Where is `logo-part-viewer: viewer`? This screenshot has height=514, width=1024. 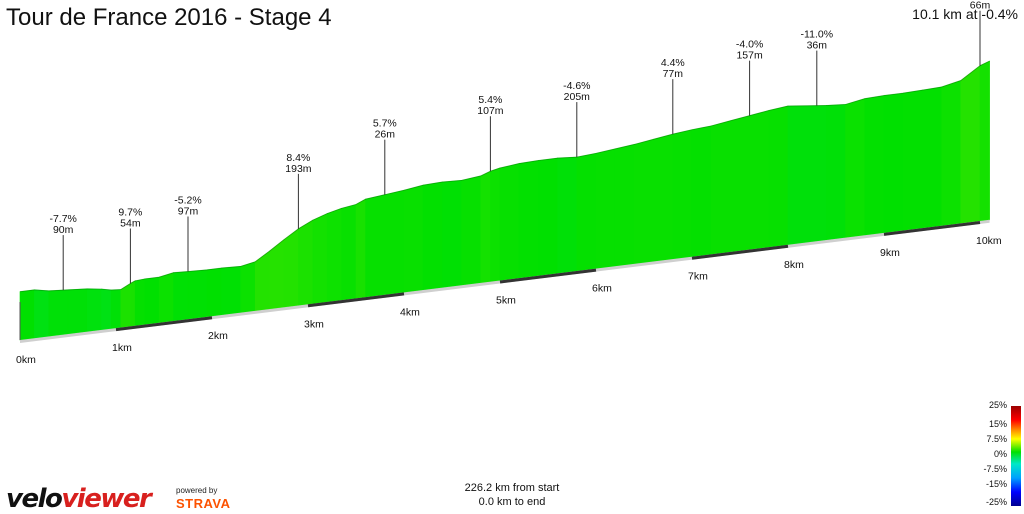
logo-part-viewer: viewer is located at coordinates (106, 499).